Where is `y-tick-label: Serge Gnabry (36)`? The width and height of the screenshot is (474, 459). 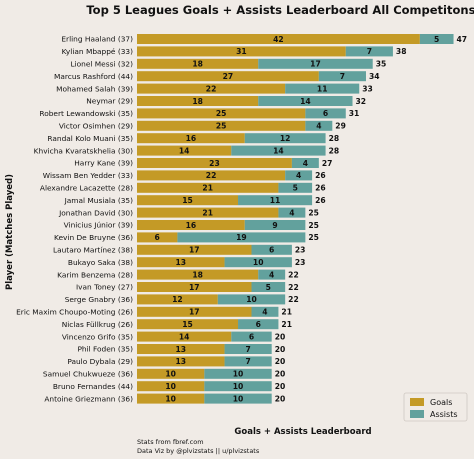 y-tick-label: Serge Gnabry (36) is located at coordinates (99, 299).